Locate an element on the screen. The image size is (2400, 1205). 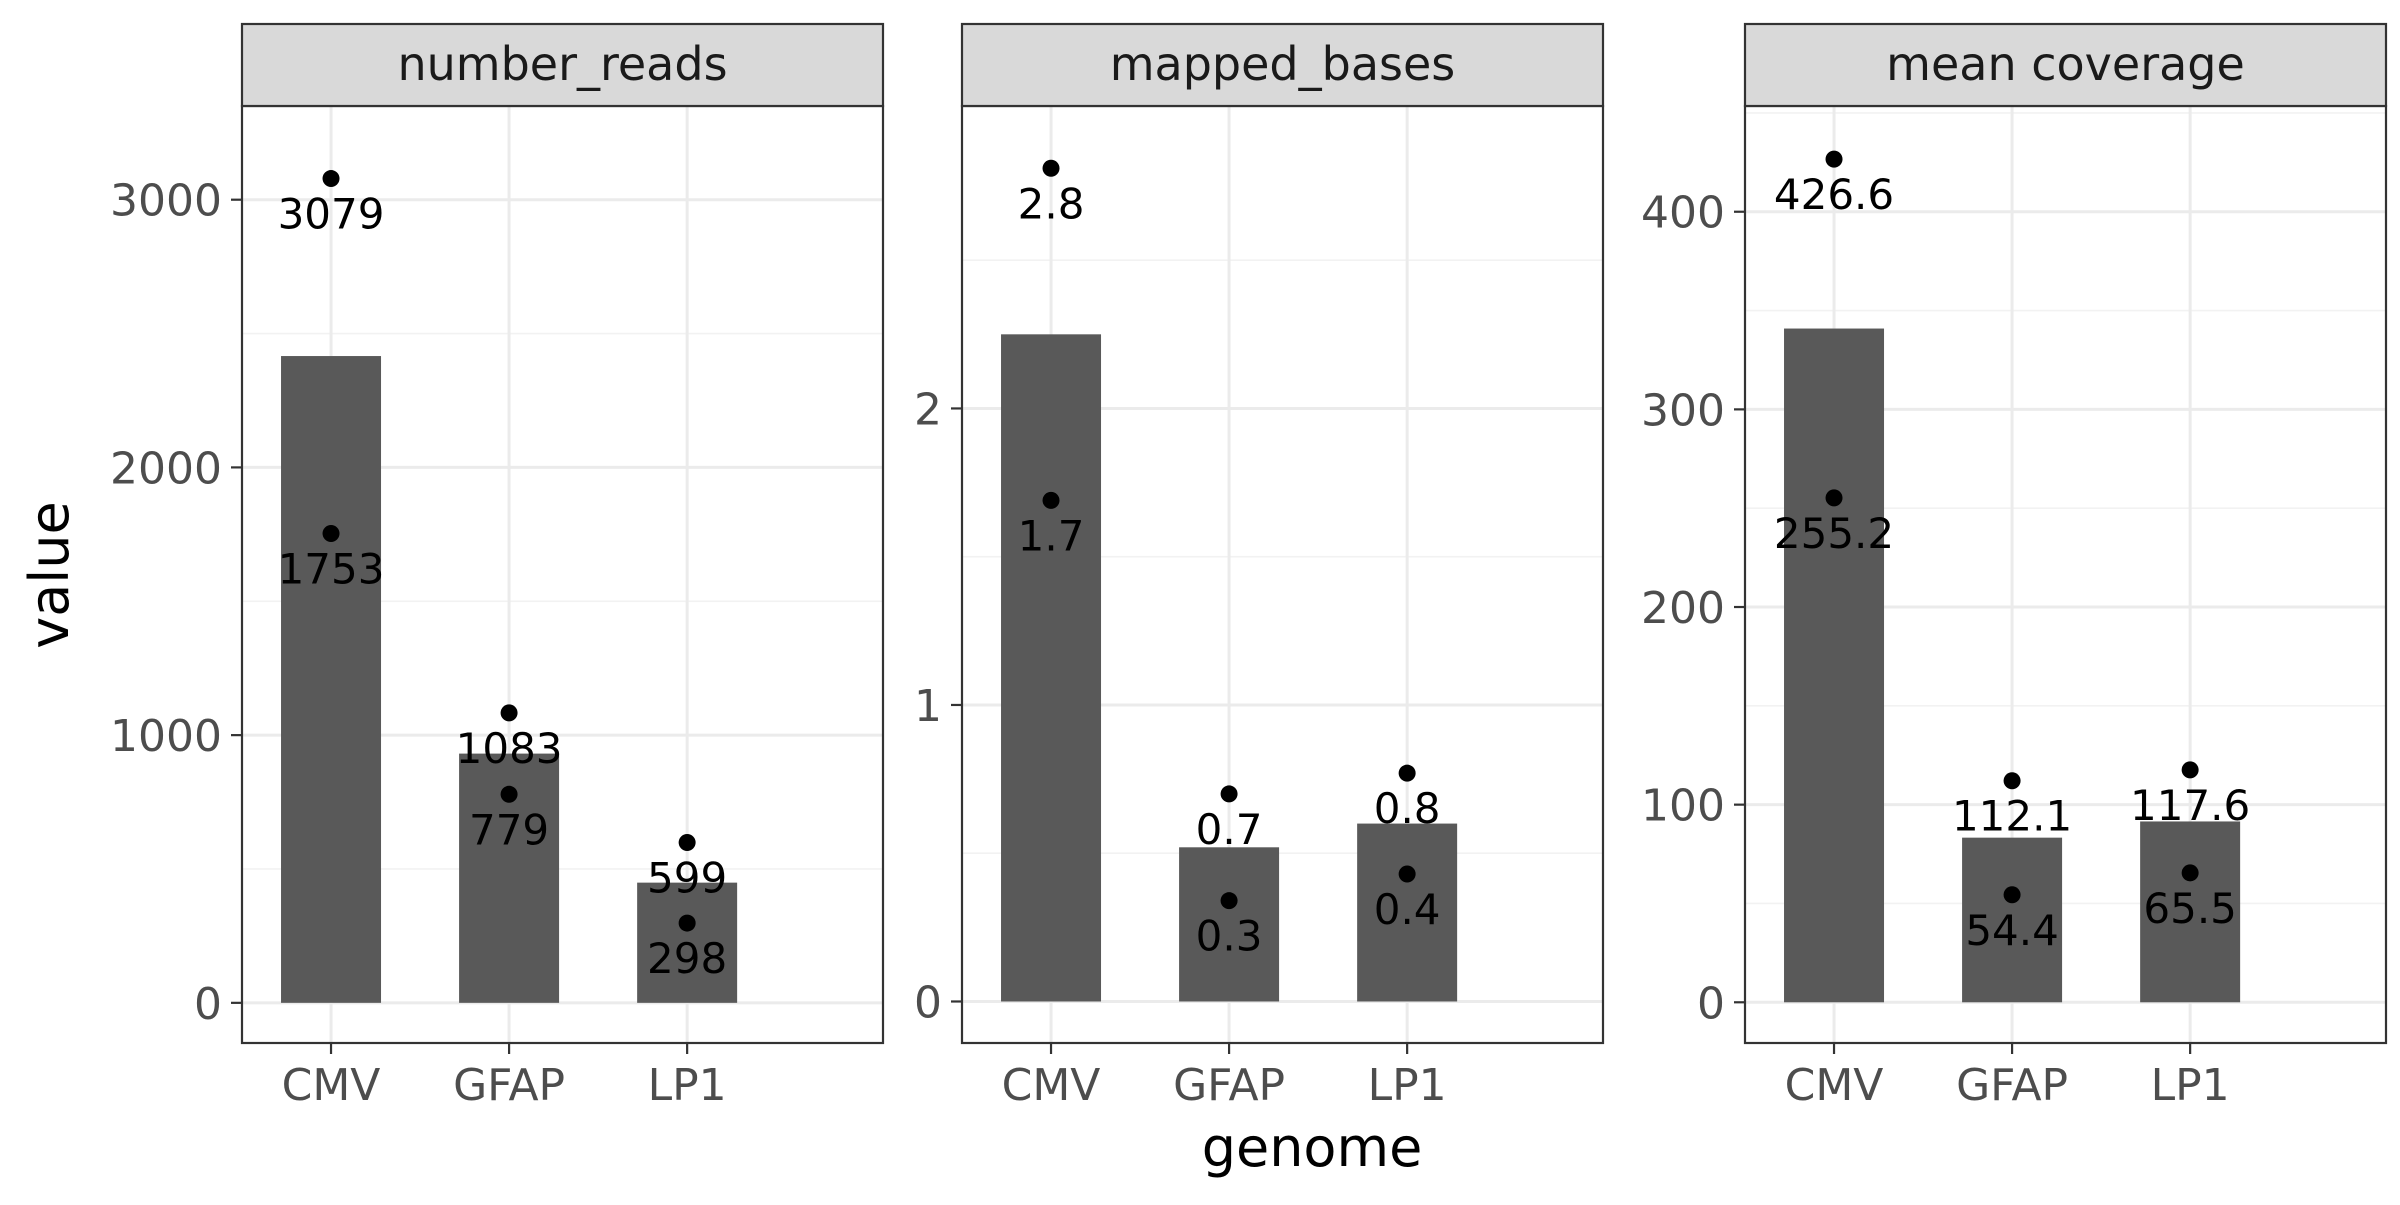
data-label: 117.6 is located at coordinates (2190, 805).